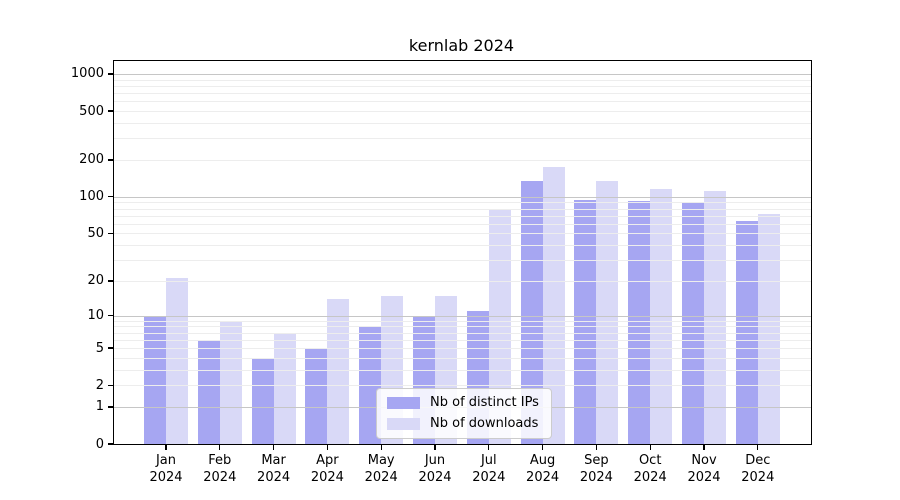 This screenshot has height=500, width=900. Describe the element at coordinates (435, 469) in the screenshot. I see `x-tick-label-jun-2024: Jun 2024` at that location.